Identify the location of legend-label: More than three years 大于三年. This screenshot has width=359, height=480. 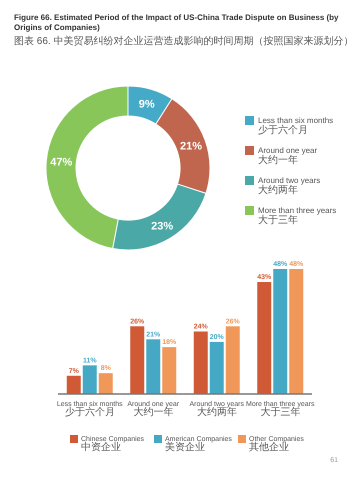
(297, 216).